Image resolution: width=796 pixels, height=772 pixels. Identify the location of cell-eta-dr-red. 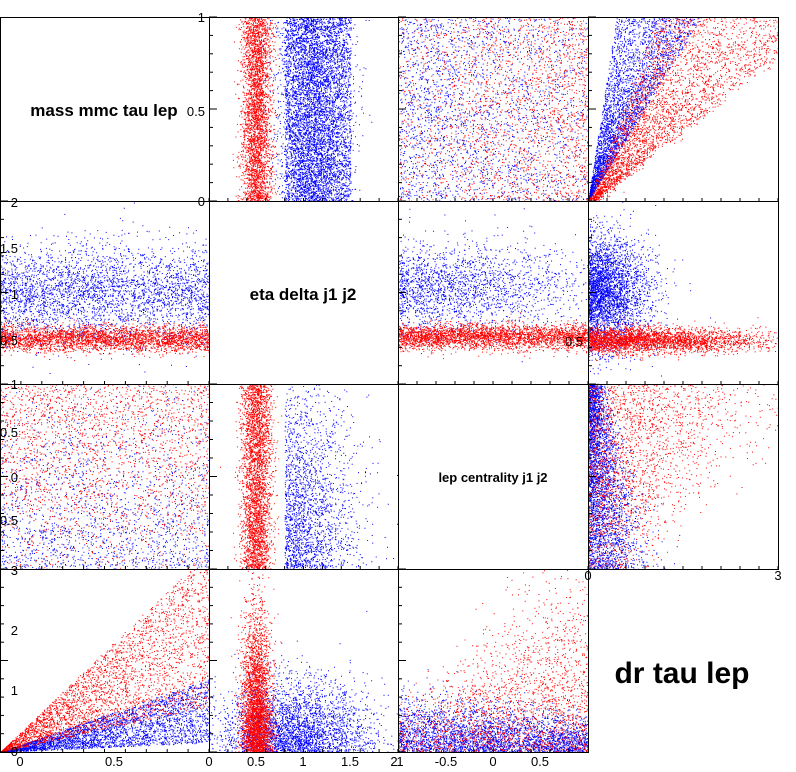
(683, 339).